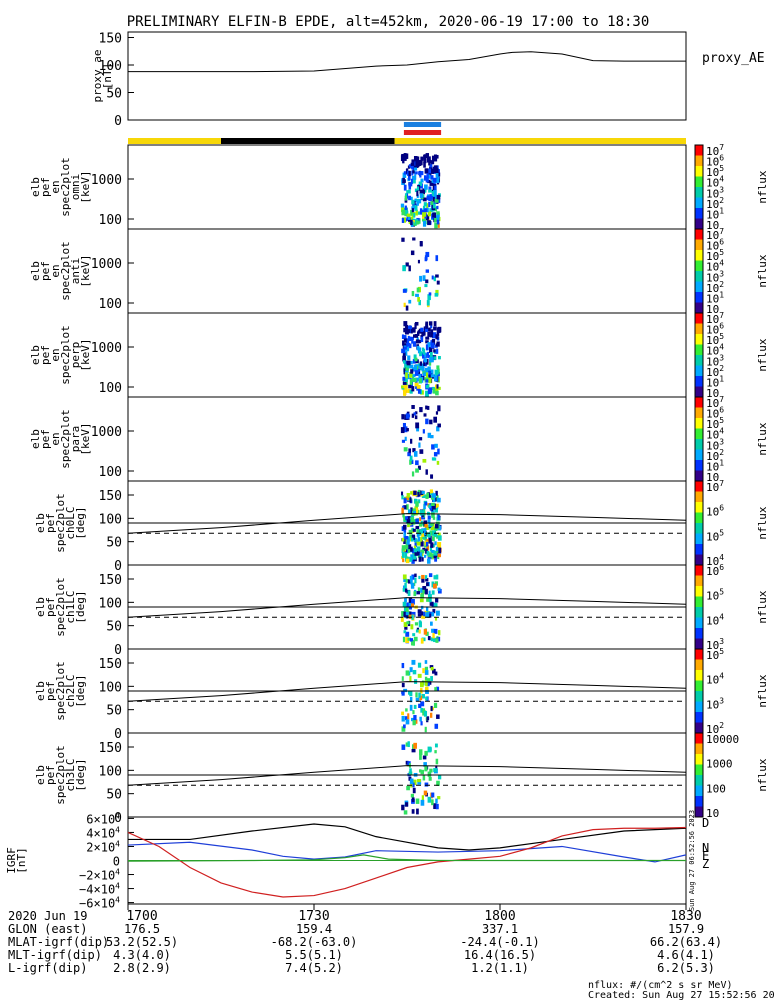 This screenshot has width=775, height=1000. What do you see at coordinates (313, 916) in the screenshot?
I see `x-tick-label: 1730` at bounding box center [313, 916].